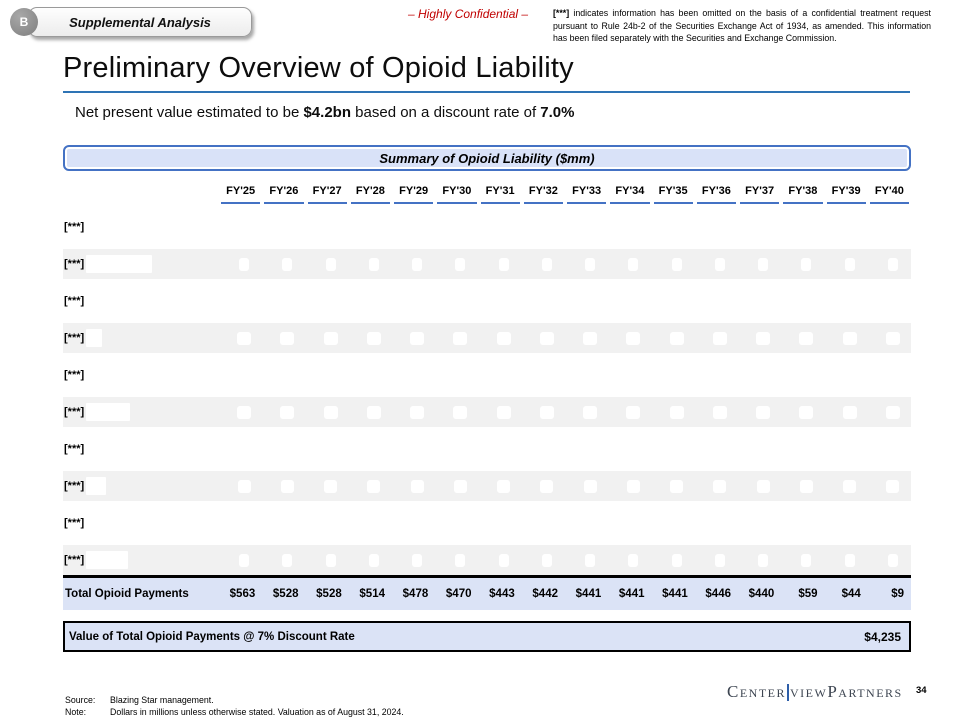 Image resolution: width=960 pixels, height=720 pixels. Describe the element at coordinates (468, 14) in the screenshot. I see `highly-confidential-label: – Highly Confidential –` at that location.